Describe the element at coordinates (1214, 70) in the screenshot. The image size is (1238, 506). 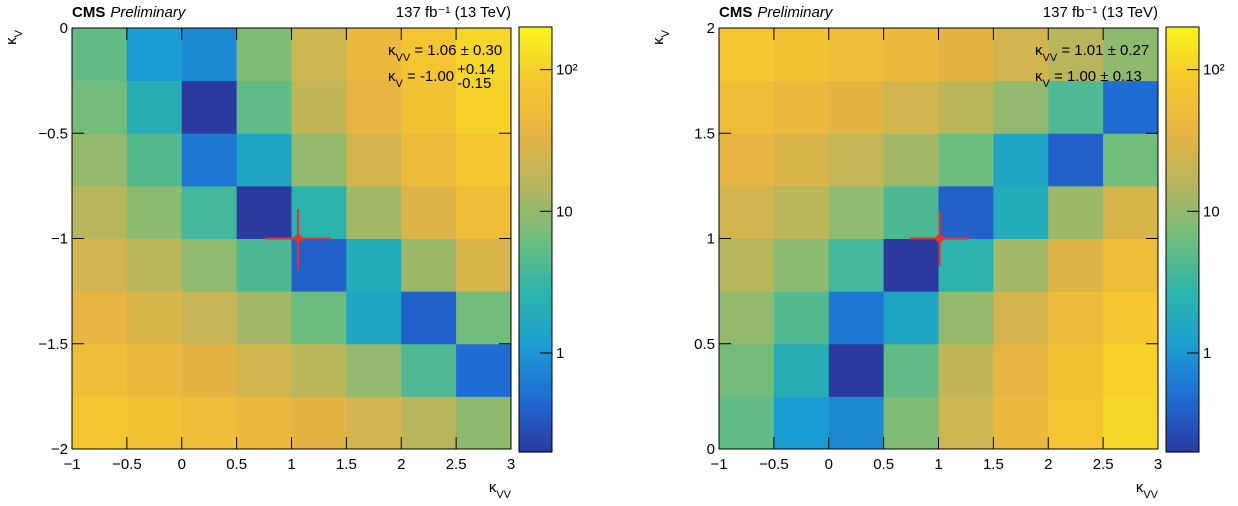
I see `z-tick-label: 10²` at that location.